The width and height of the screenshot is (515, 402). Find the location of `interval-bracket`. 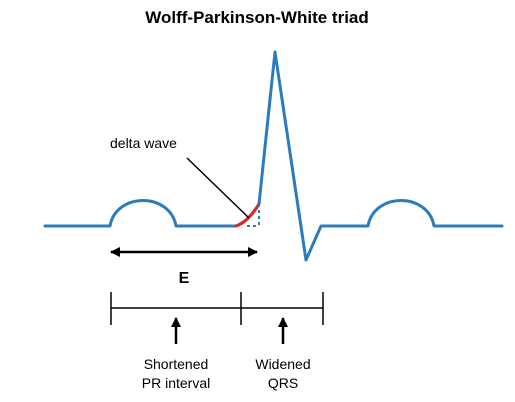

interval-bracket is located at coordinates (217, 308).